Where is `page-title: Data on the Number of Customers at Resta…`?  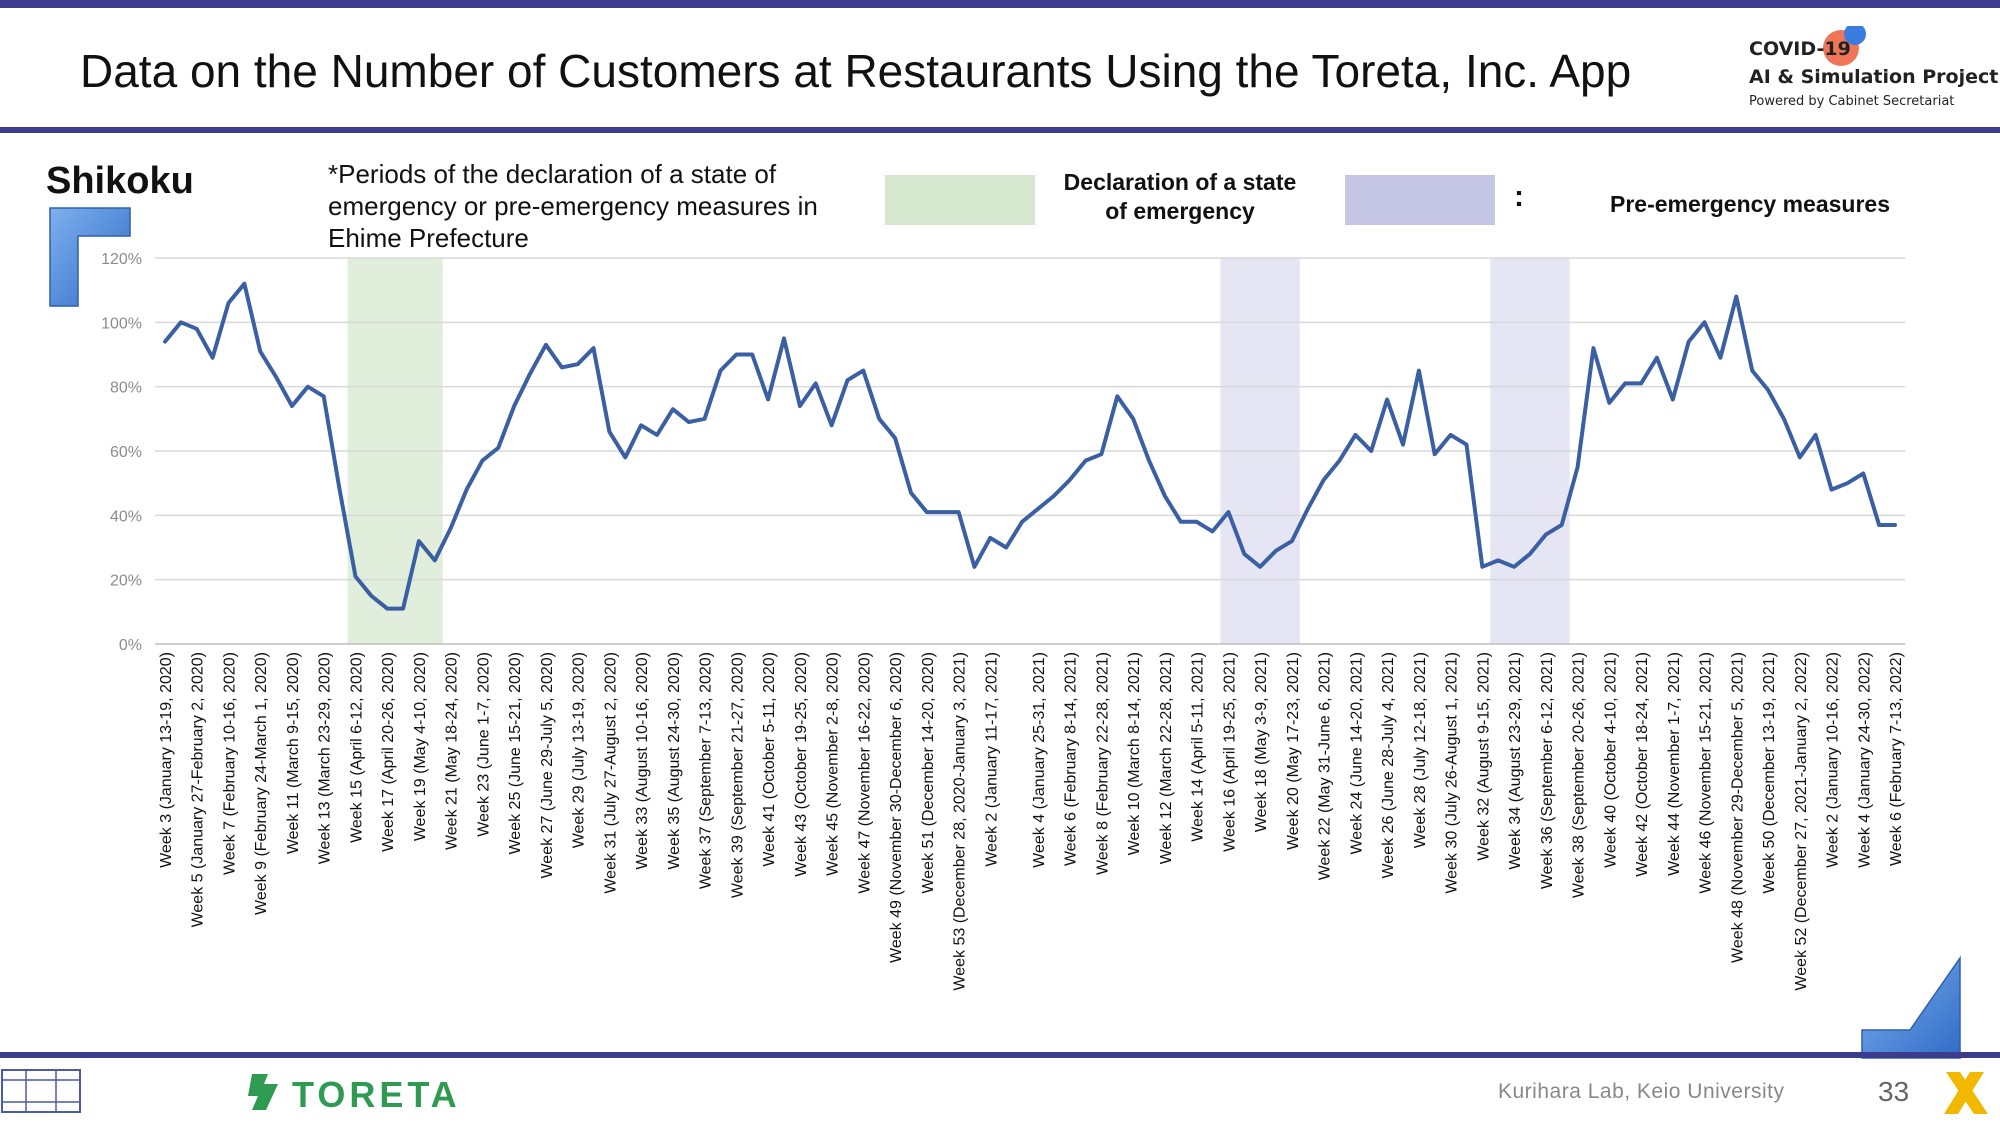 page-title: Data on the Number of Customers at Resta… is located at coordinates (856, 71).